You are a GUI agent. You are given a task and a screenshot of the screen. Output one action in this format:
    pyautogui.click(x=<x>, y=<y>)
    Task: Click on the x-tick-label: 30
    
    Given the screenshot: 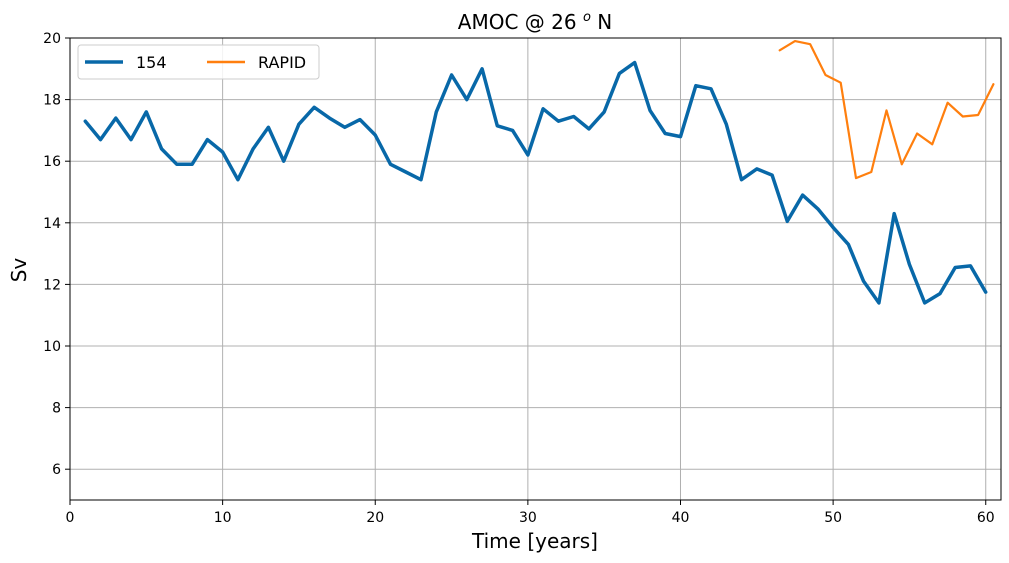 What is the action you would take?
    pyautogui.click(x=528, y=518)
    